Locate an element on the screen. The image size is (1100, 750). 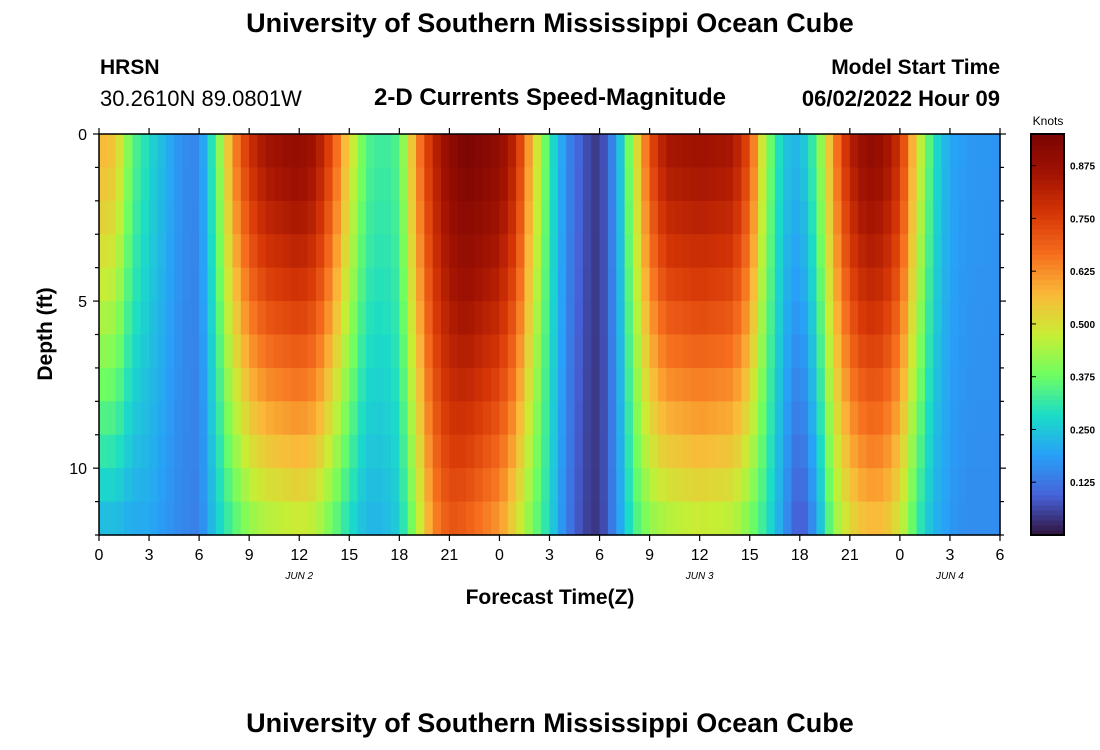
x-axis-label: Forecast Time(Z) is located at coordinates (550, 597).